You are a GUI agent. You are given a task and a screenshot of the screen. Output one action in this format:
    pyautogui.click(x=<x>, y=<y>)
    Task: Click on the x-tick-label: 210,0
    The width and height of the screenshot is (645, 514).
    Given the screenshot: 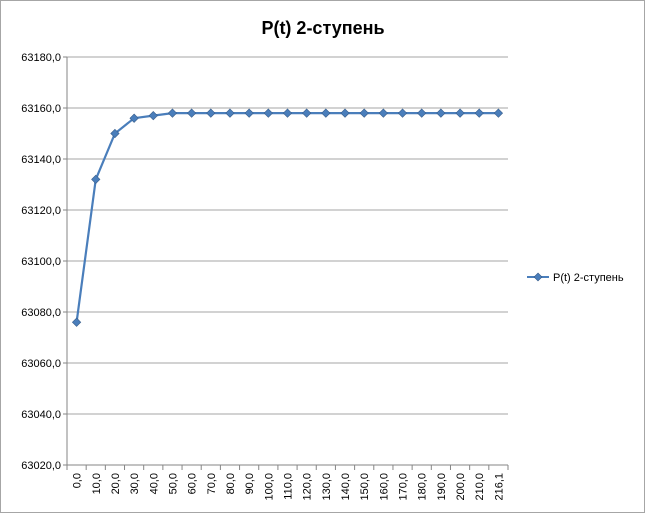 What is the action you would take?
    pyautogui.click(x=480, y=487)
    